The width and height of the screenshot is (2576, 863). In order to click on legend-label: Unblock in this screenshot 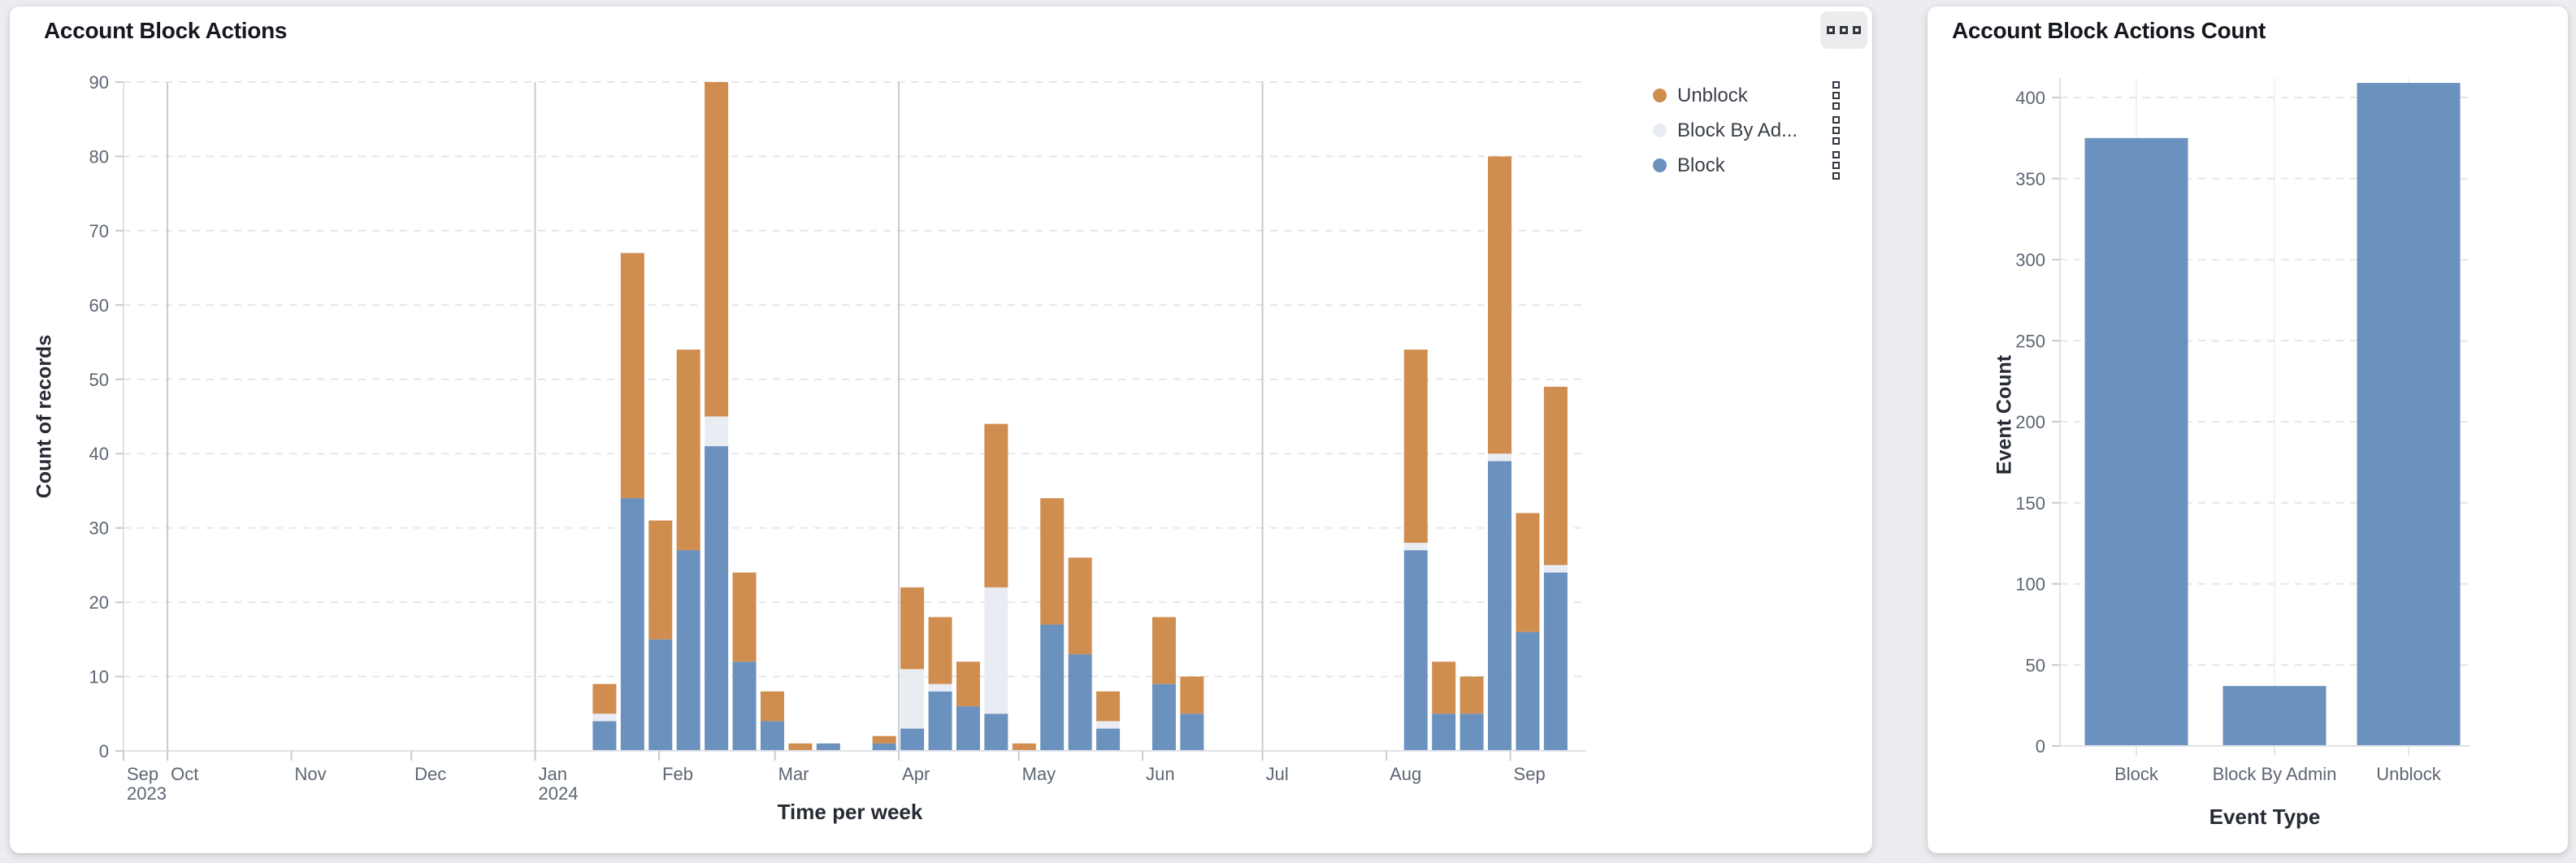, I will do `click(1712, 95)`.